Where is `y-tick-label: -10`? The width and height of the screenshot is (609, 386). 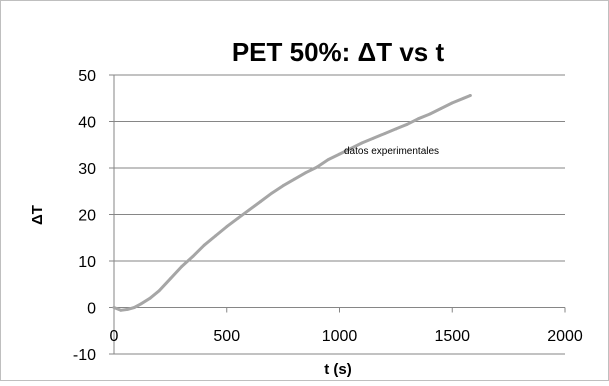
y-tick-label: -10 is located at coordinates (84, 355).